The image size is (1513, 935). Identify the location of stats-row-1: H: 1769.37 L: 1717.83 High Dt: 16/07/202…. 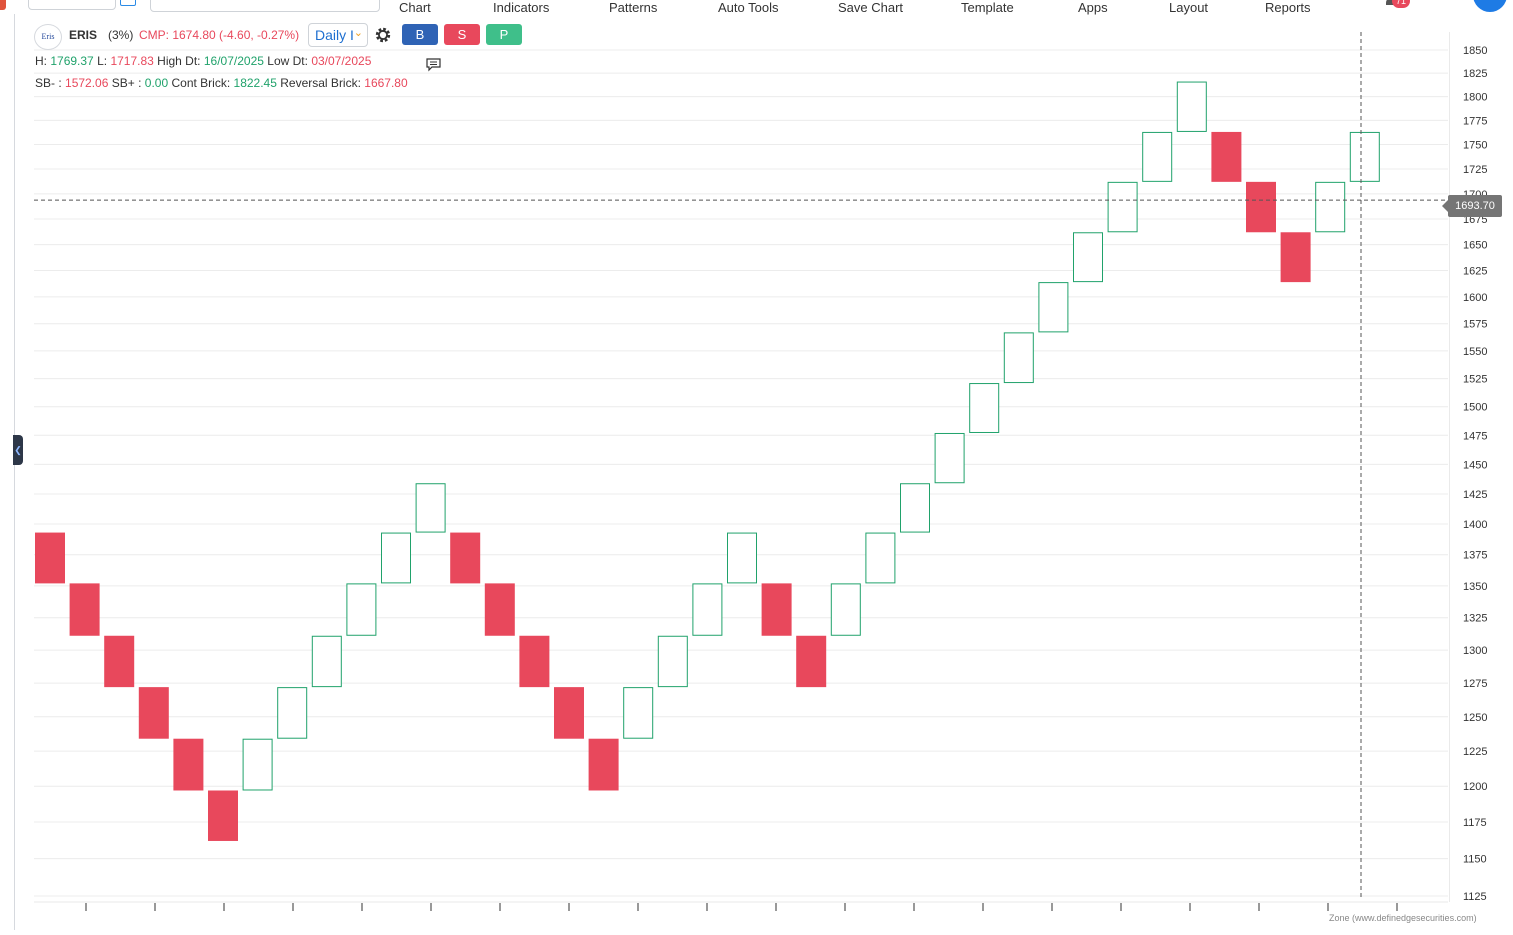
(203, 61).